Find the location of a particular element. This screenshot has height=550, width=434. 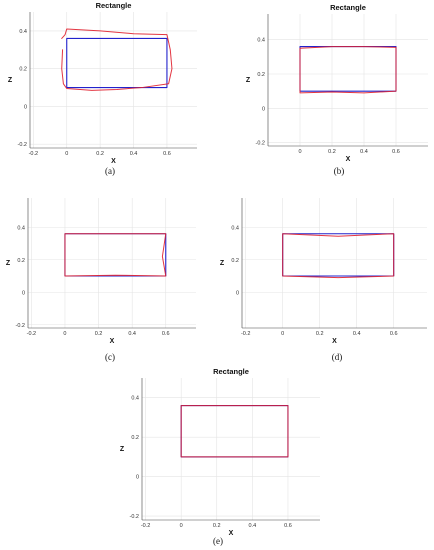

panel-c: -0.2 0 0.2 0.4 0.6 -0.2 0 0.2 0.4 X Z is located at coordinates (100, 270).